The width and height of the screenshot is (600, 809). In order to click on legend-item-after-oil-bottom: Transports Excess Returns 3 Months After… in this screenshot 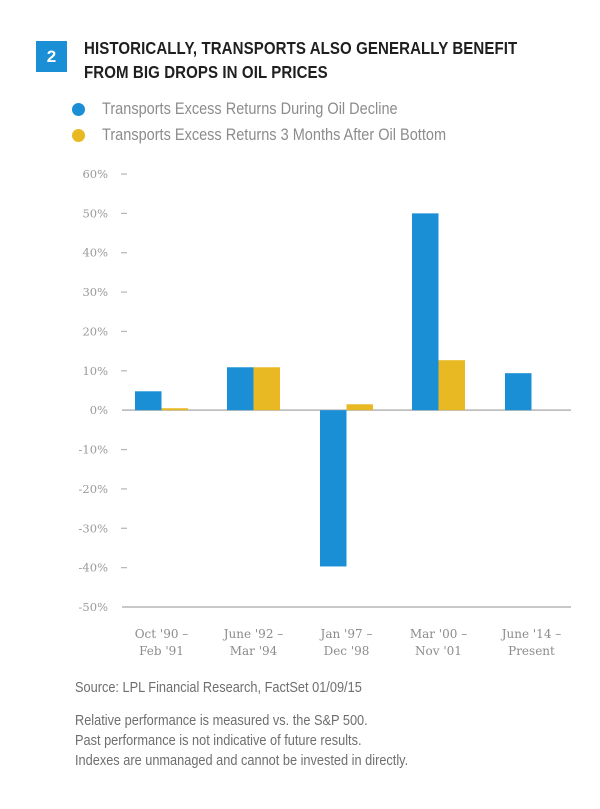, I will do `click(282, 135)`.